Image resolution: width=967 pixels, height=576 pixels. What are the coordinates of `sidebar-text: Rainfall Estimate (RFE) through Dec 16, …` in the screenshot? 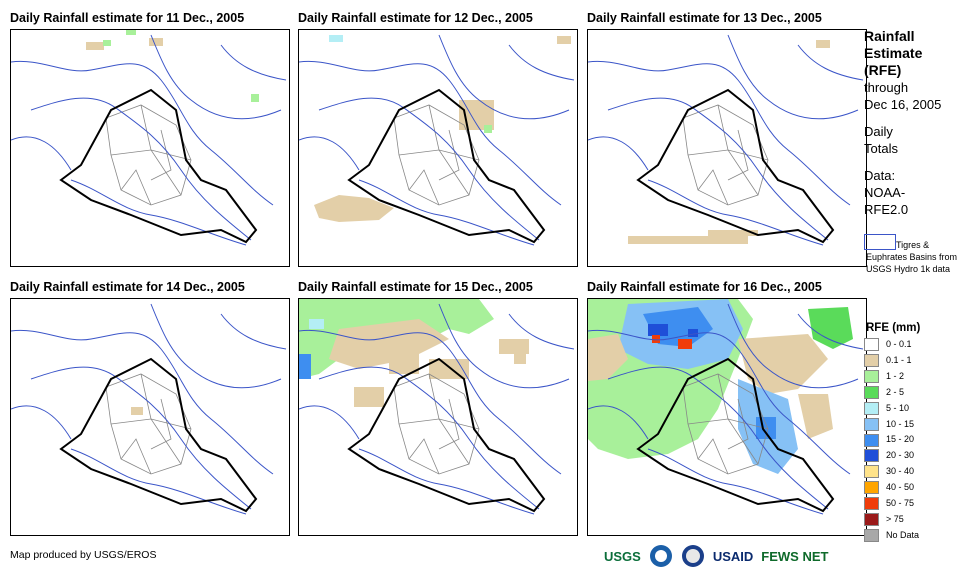 It's located at (914, 123).